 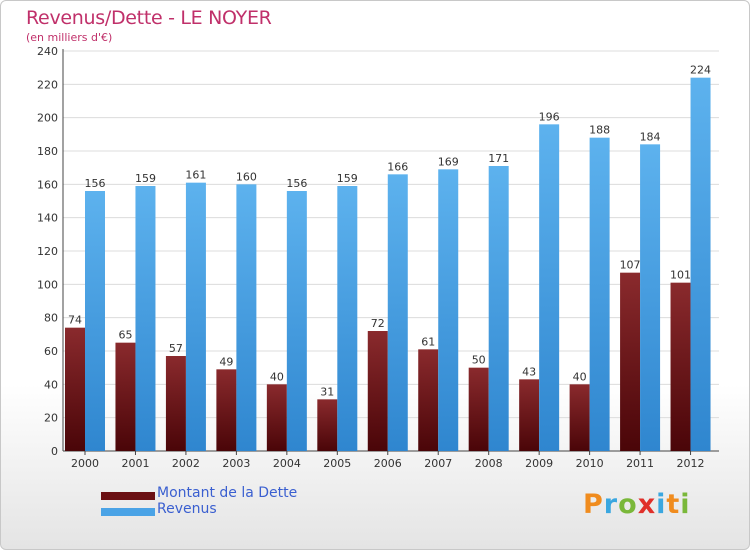 What do you see at coordinates (47, 284) in the screenshot?
I see `y-tick-label: 100` at bounding box center [47, 284].